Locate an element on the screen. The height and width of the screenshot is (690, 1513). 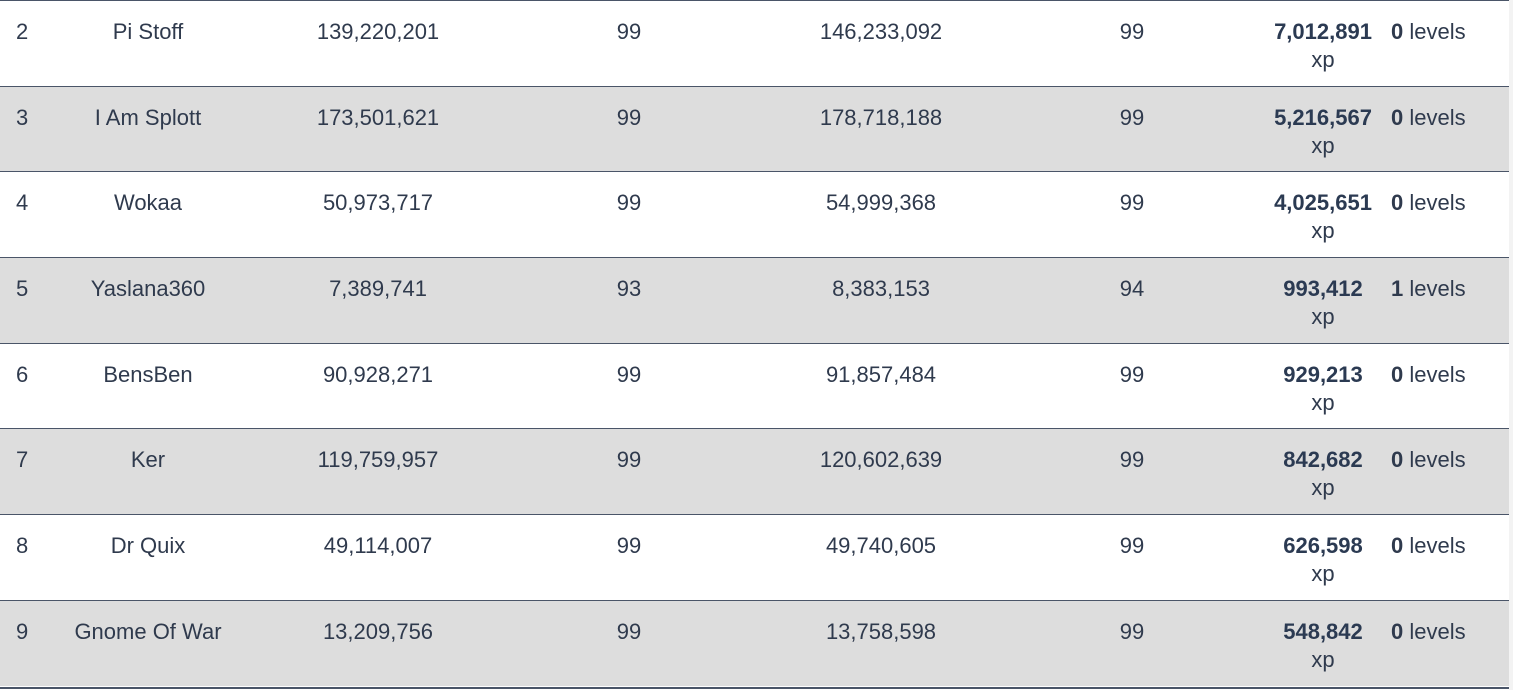
player-name-link: Yaslana360 is located at coordinates (148, 300).